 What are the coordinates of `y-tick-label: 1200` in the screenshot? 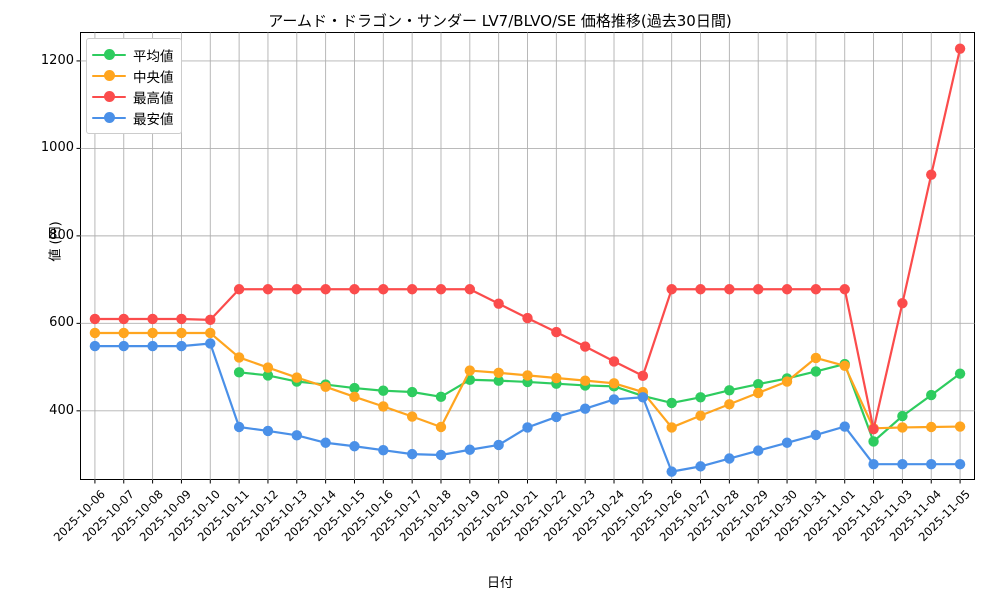 It's located at (57, 60).